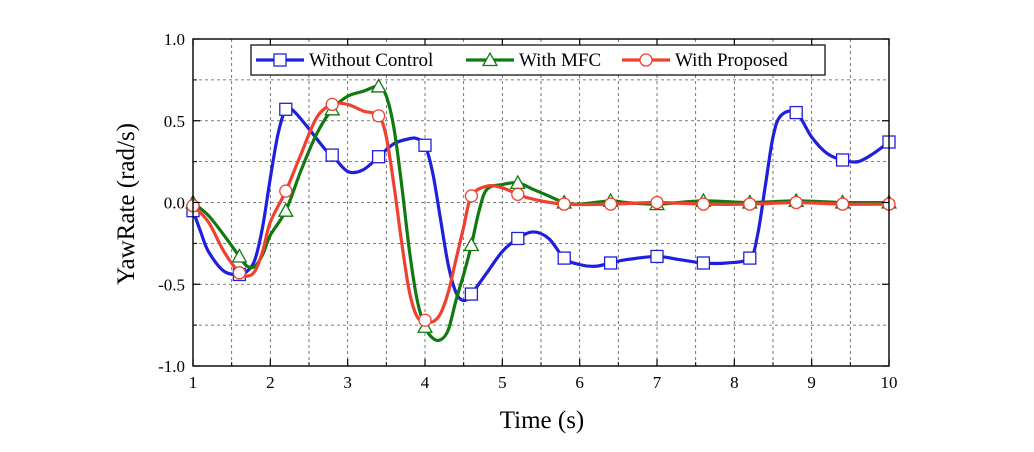 The image size is (1034, 452). Describe the element at coordinates (174, 121) in the screenshot. I see `y-tick-label: 0.5` at that location.